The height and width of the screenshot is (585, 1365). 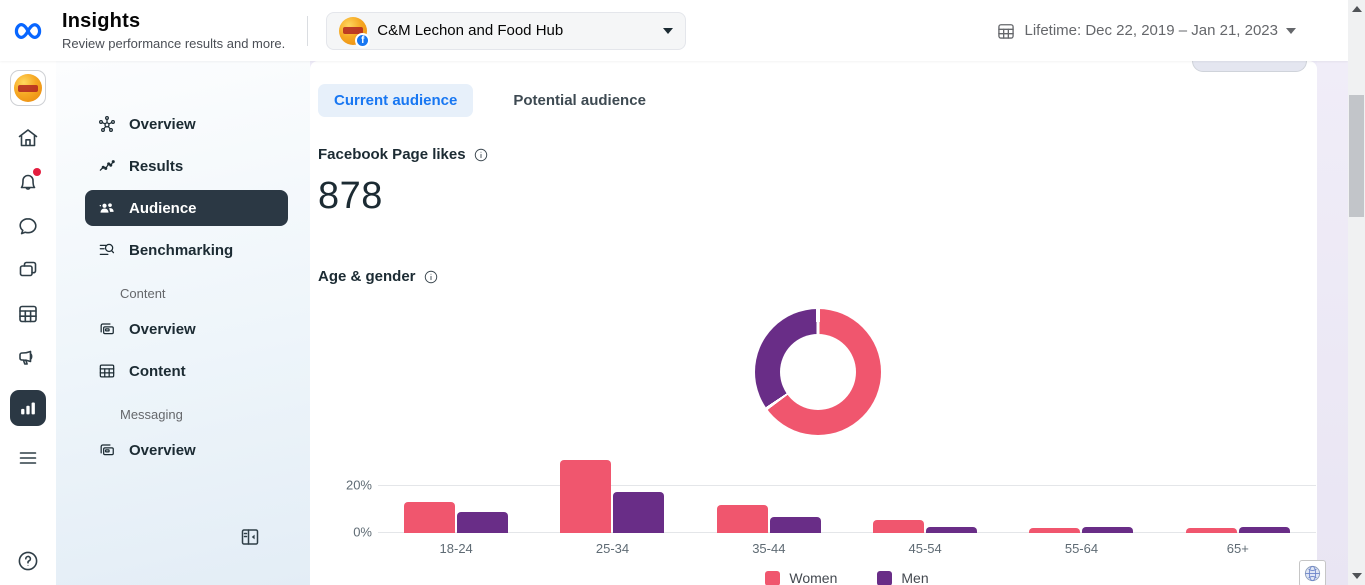 I want to click on meta-logo, so click(x=28, y=31).